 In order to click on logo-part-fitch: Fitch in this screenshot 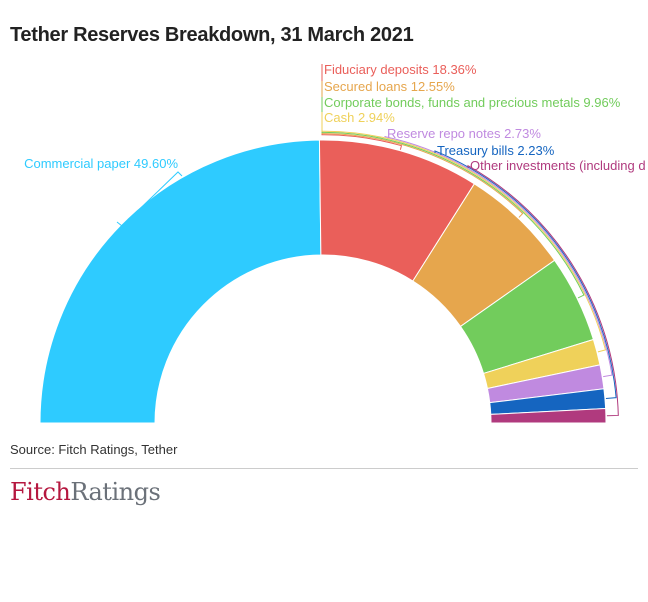, I will do `click(40, 492)`.